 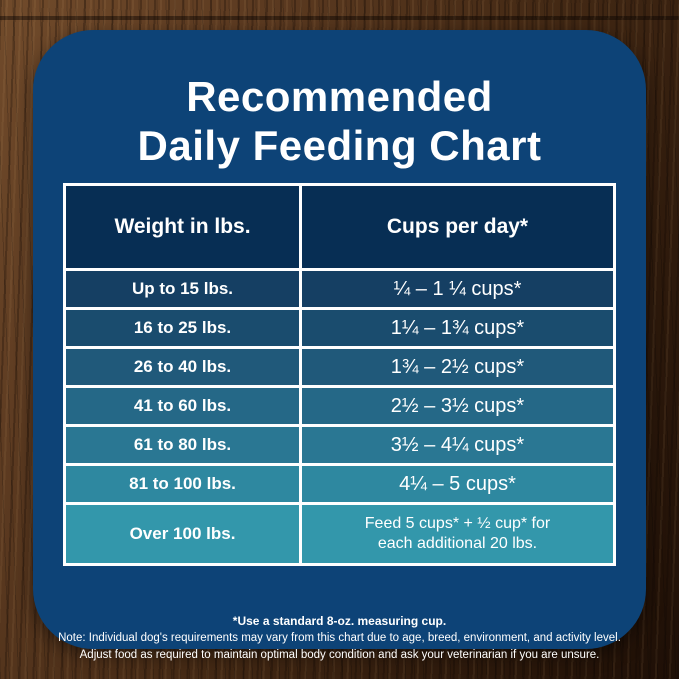 I want to click on header-cups: Cups per day*, so click(x=457, y=227).